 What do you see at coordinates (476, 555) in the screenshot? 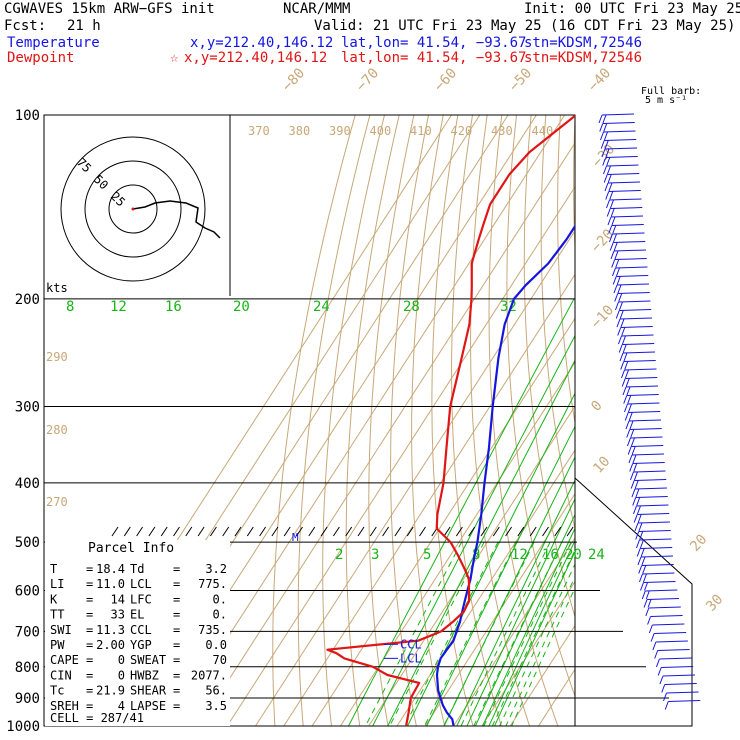
I see `mixing-ratio-label: 8` at bounding box center [476, 555].